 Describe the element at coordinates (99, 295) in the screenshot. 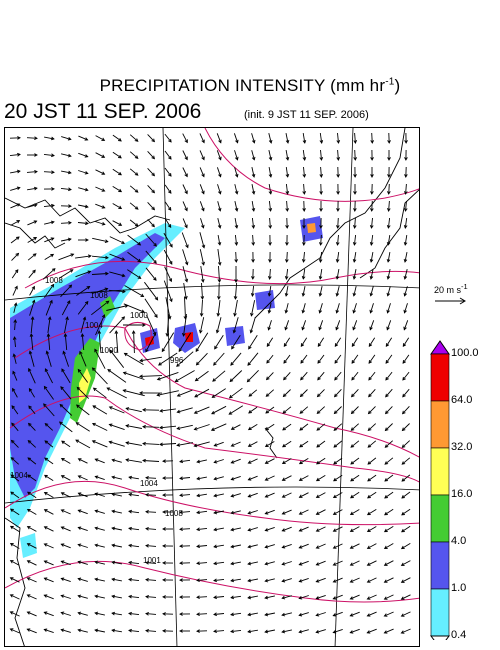

I see `isobar-label: 1008` at that location.